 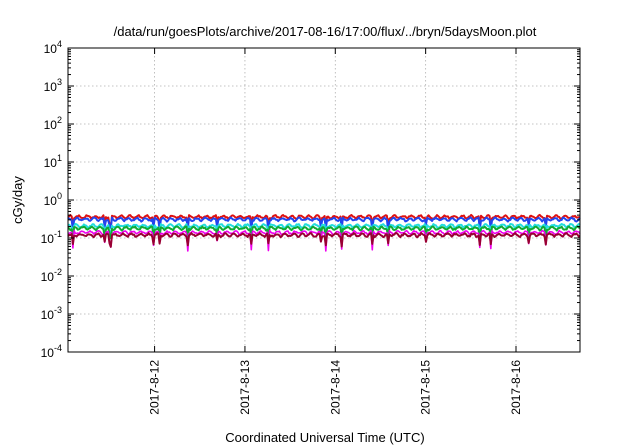 What do you see at coordinates (53, 123) in the screenshot?
I see `y-tick-label: 10²` at bounding box center [53, 123].